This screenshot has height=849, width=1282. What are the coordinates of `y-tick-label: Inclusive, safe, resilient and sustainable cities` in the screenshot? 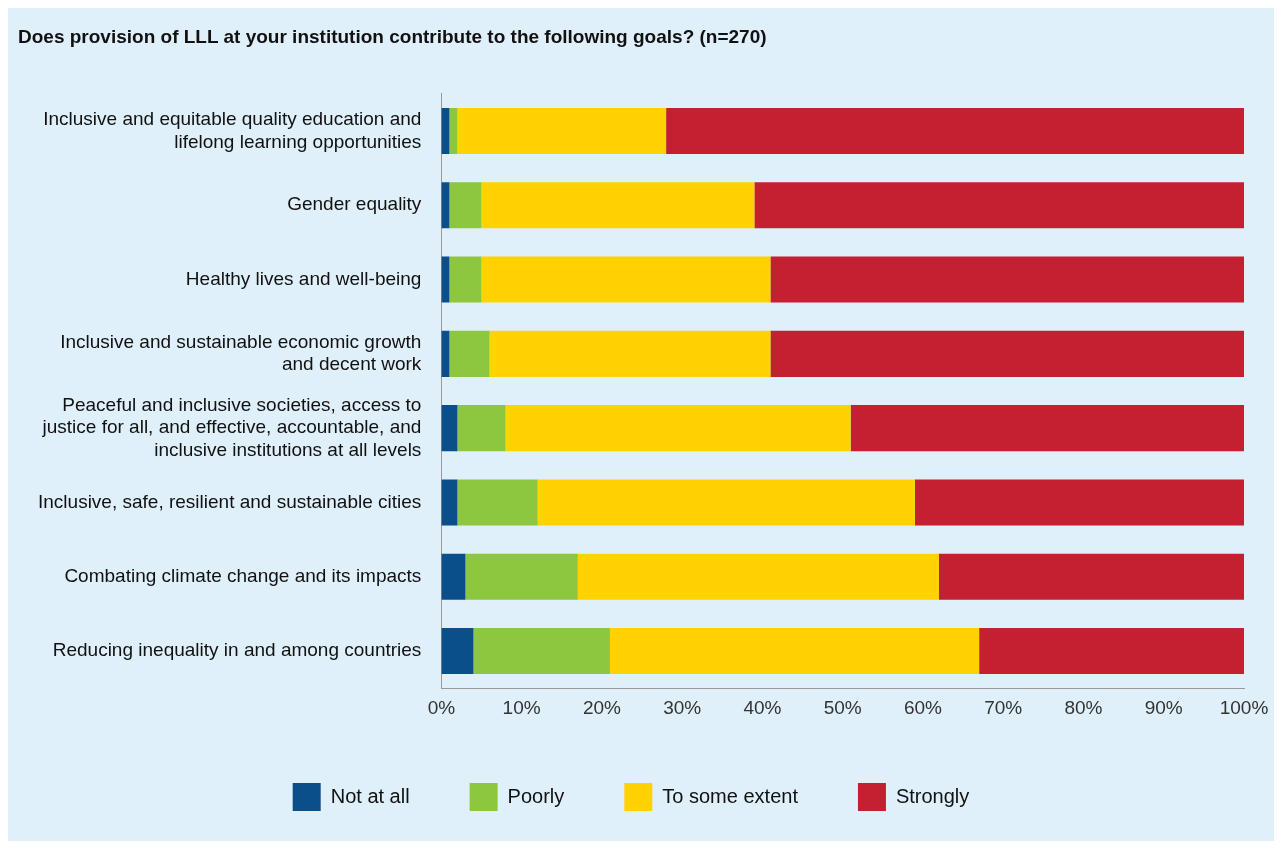 It's located at (229, 501).